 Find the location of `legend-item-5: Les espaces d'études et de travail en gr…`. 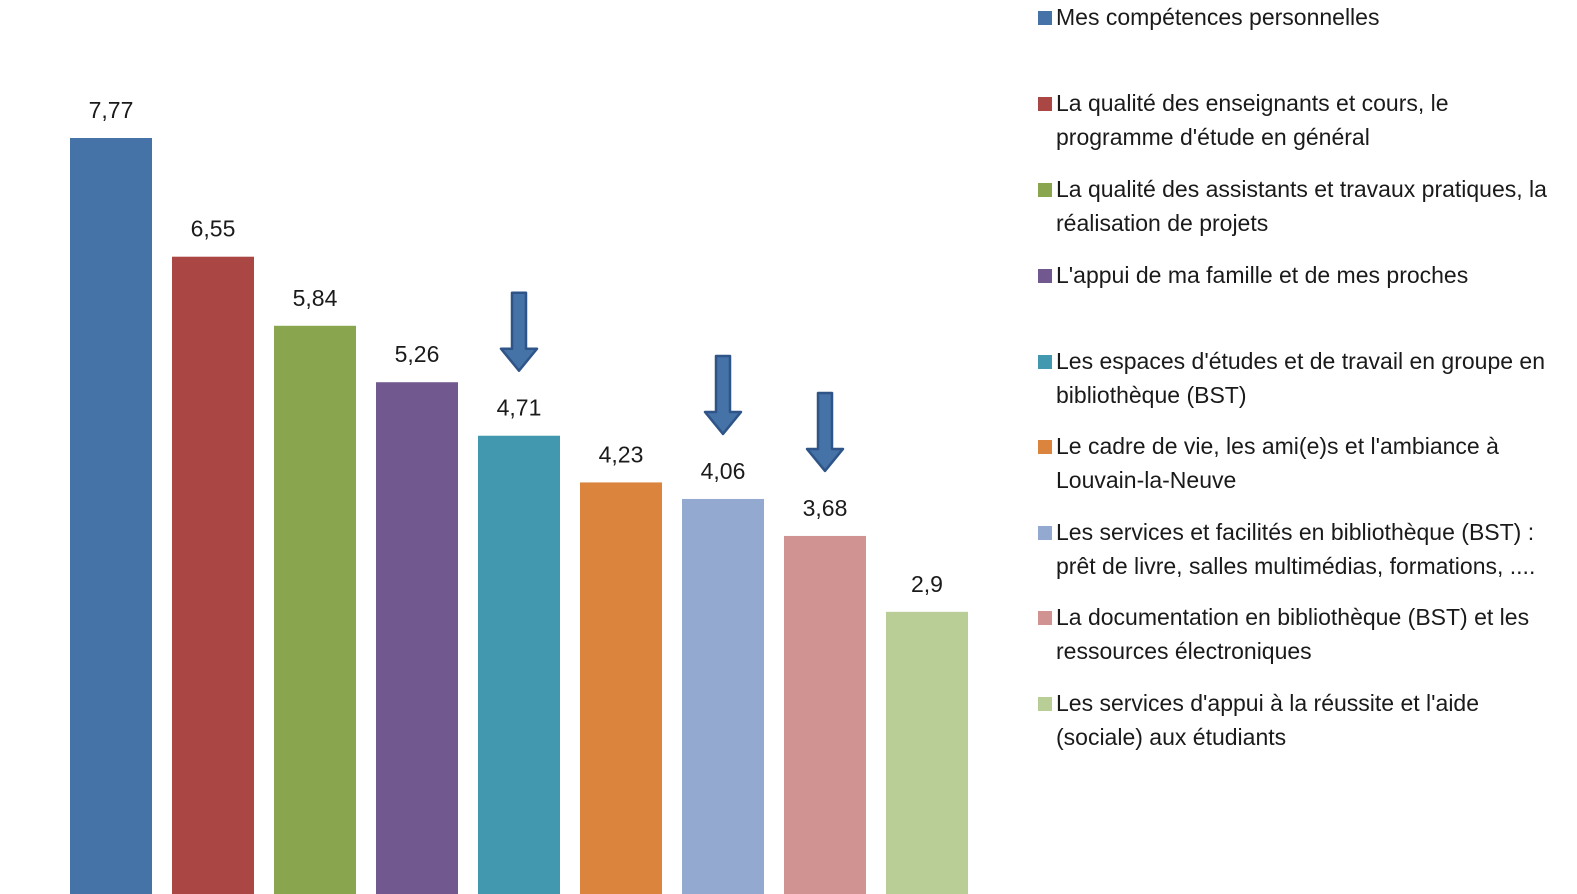

legend-item-5: Les espaces d'études et de travail en gr… is located at coordinates (1303, 378).